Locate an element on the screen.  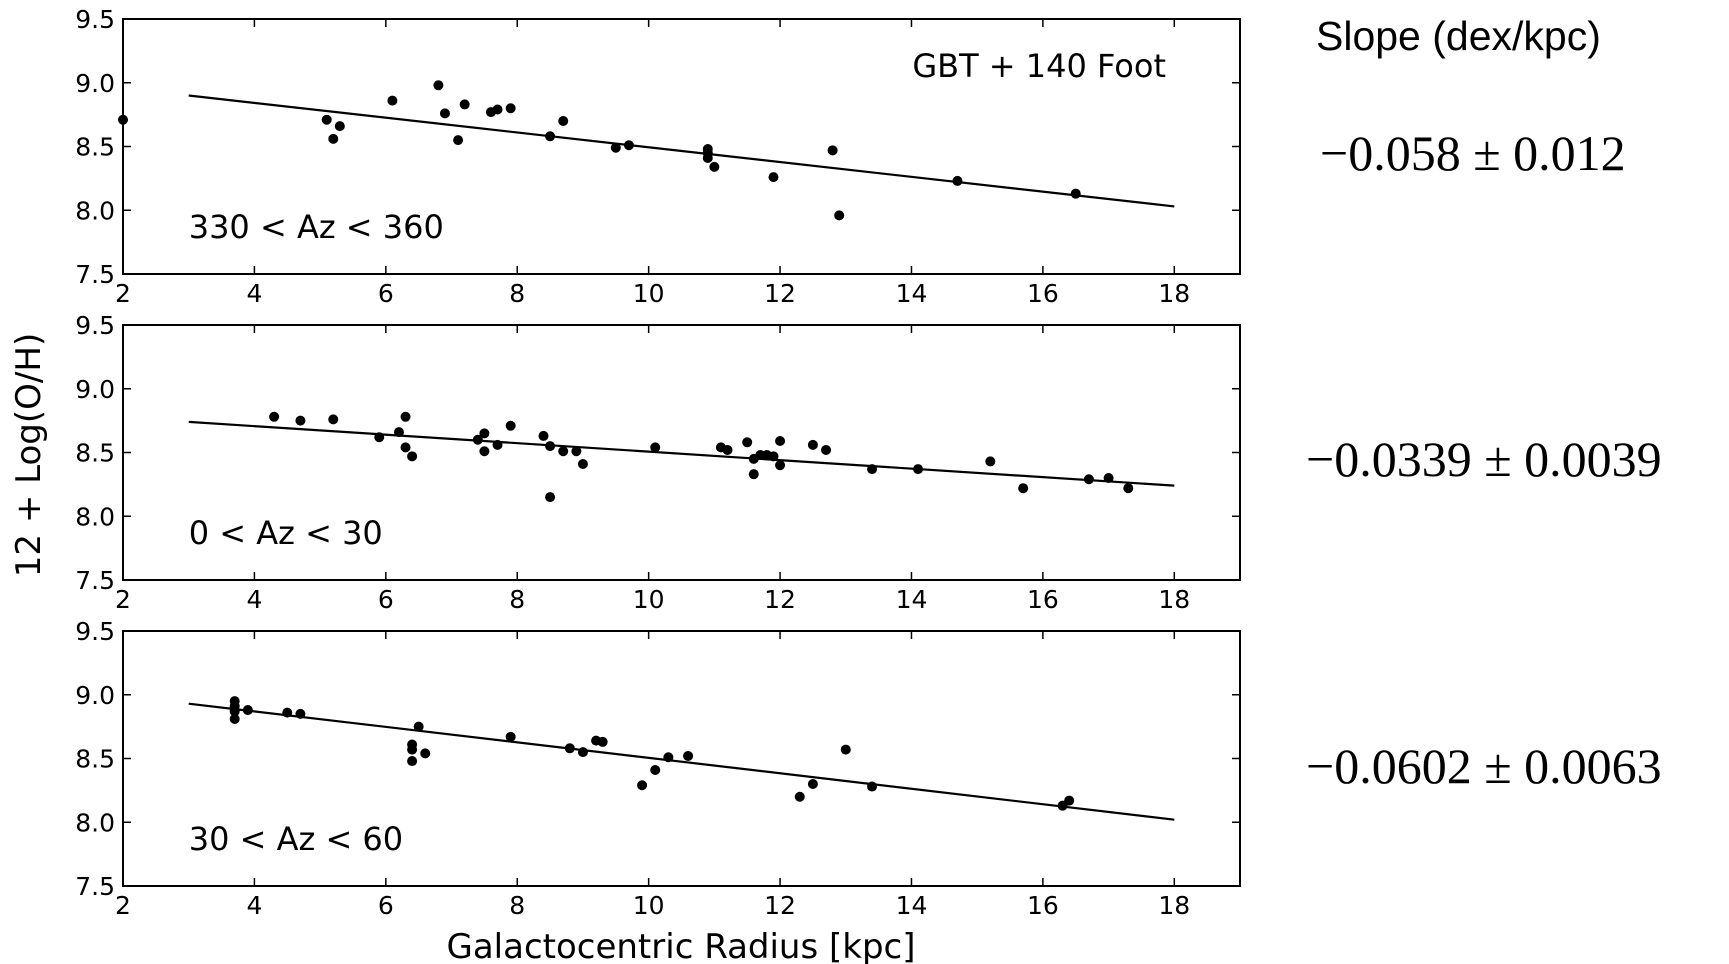
y-tick-label: 9.0 is located at coordinates (95, 389).